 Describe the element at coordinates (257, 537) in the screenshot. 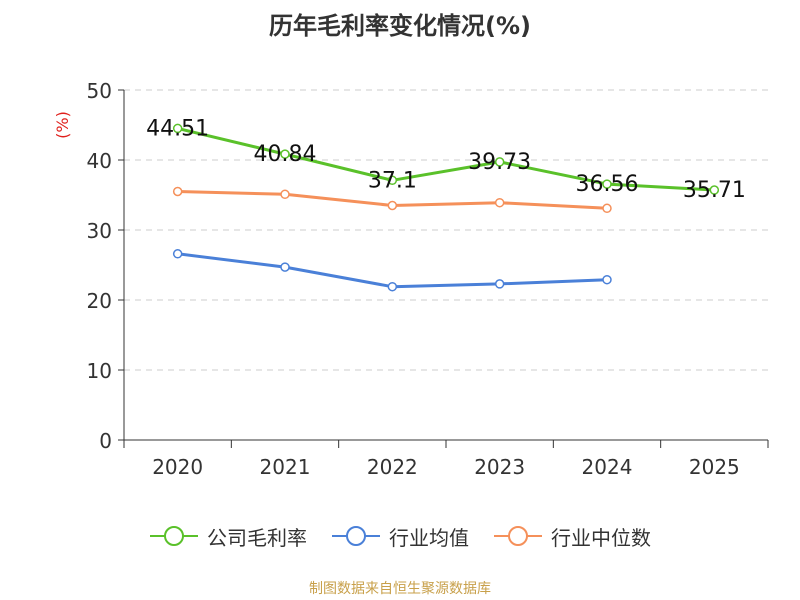

I see `legend-label: 公司毛利率` at that location.